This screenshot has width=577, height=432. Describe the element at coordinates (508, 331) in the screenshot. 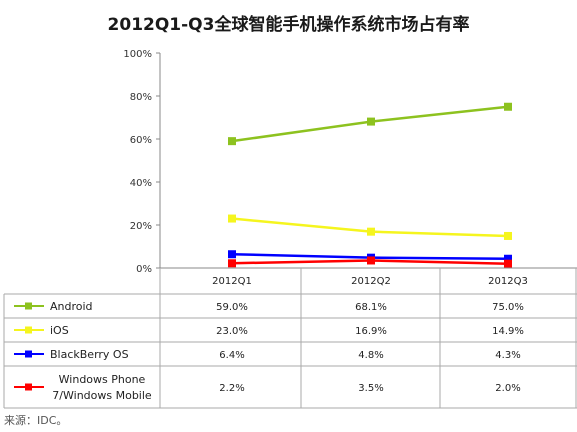

I see `data-table-cell: 14.9%` at that location.